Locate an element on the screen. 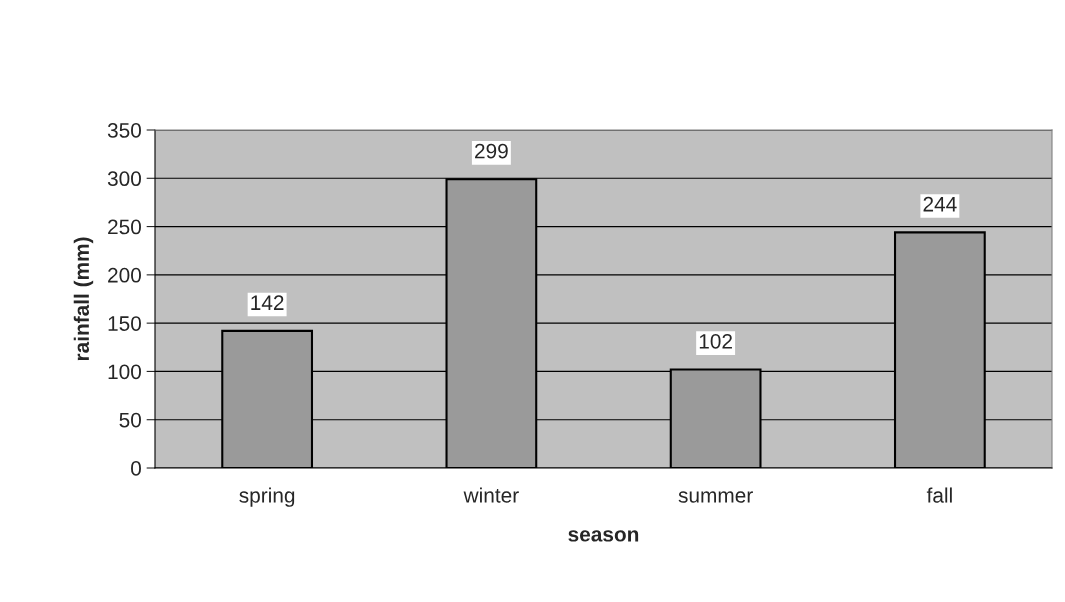  x-tick-label: spring is located at coordinates (267, 497).